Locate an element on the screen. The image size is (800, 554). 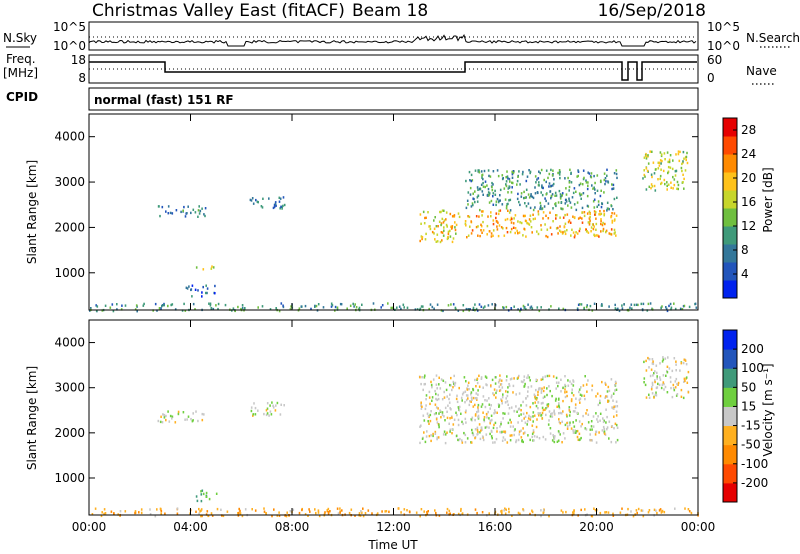
x-tick-label: 20:00 is located at coordinates (596, 527).